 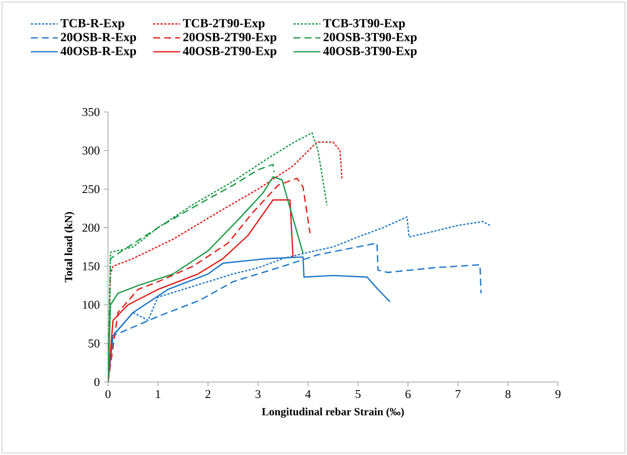 What do you see at coordinates (229, 52) in the screenshot?
I see `legend-label: 40OSB-2T90-Exp` at bounding box center [229, 52].